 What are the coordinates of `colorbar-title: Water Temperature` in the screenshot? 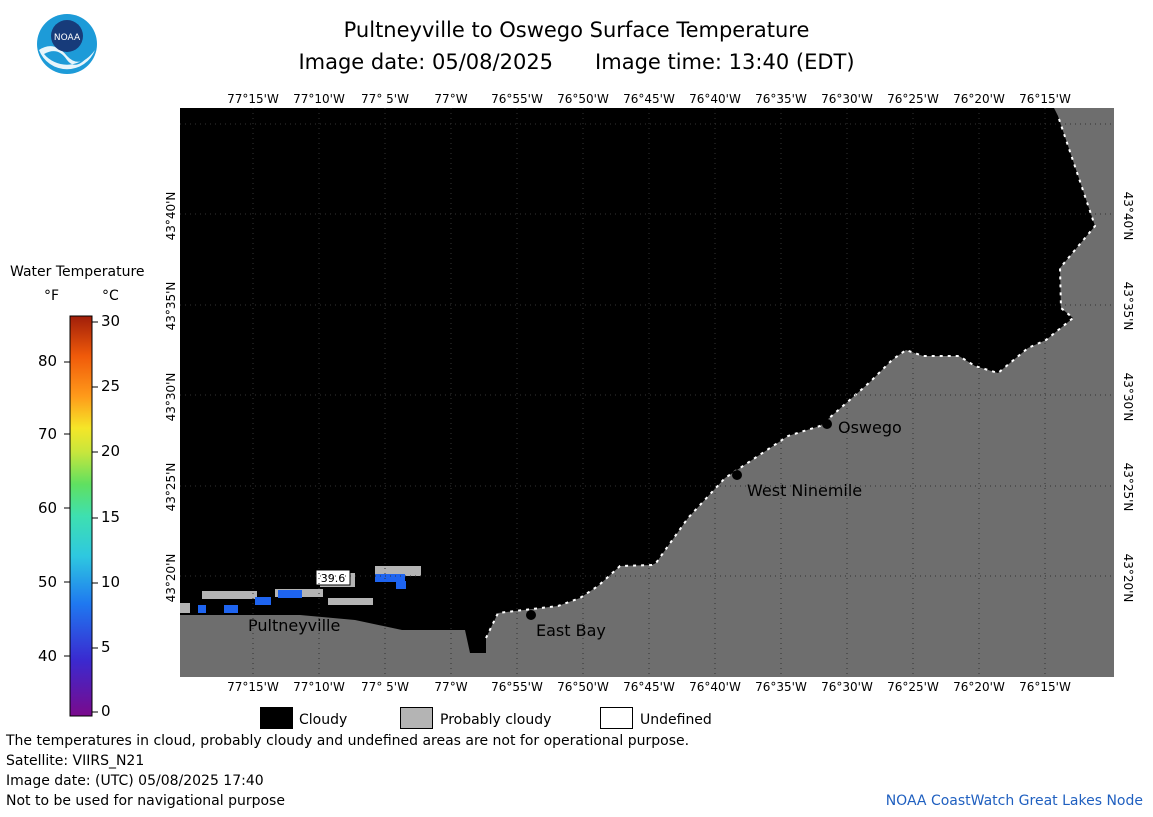 It's located at (77, 272).